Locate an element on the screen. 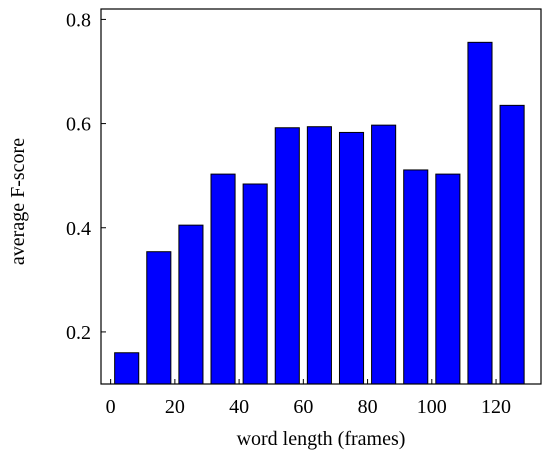 This screenshot has width=554, height=455. y-tick-label-3: 0.8 is located at coordinates (78, 20).